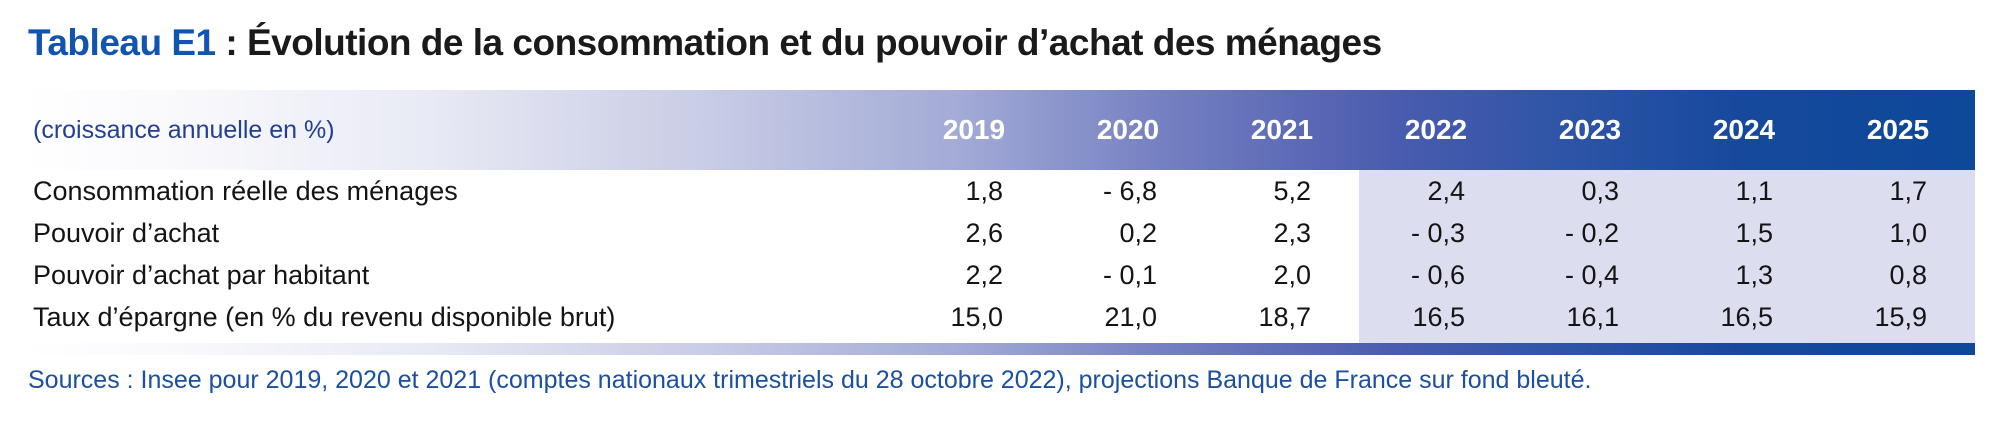  What do you see at coordinates (1744, 129) in the screenshot?
I see `year-header-2024: 2024` at bounding box center [1744, 129].